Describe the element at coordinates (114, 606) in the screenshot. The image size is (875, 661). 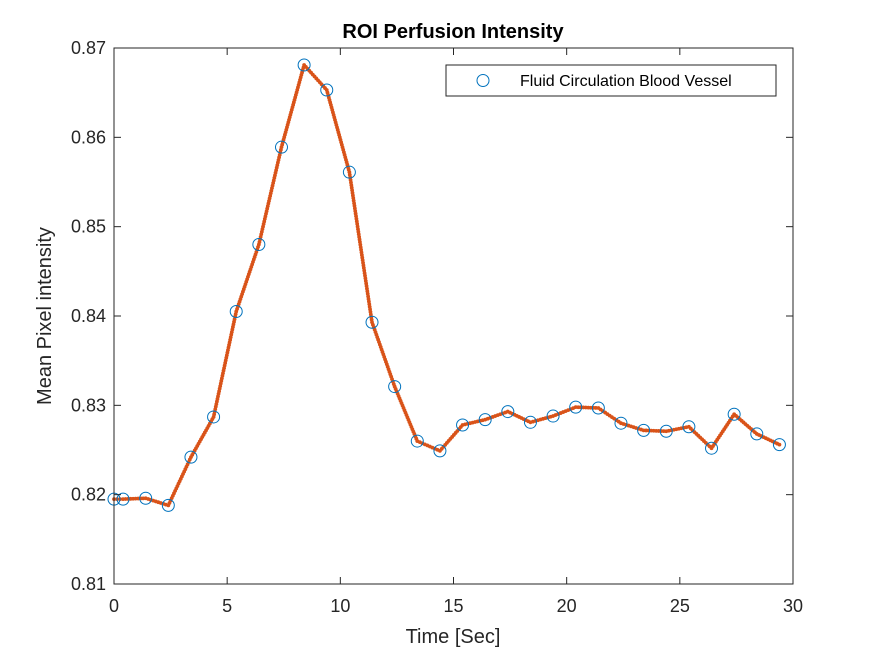
I see `x-tick-label: 0` at that location.